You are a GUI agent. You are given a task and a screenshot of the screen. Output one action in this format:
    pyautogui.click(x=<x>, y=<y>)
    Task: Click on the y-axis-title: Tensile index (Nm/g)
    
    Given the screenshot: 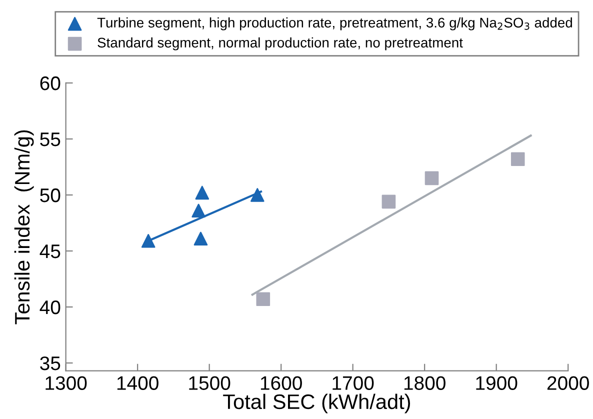 What is the action you would take?
    pyautogui.click(x=24, y=227)
    